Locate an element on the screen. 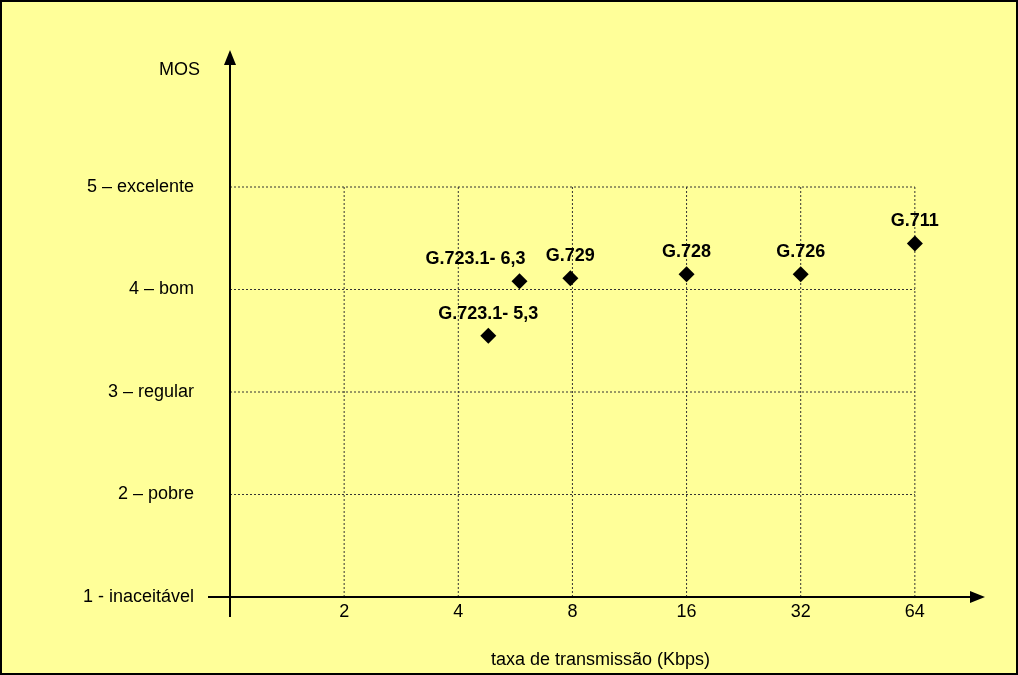 This screenshot has width=1018, height=675. x-tick-label: 16 is located at coordinates (686, 610).